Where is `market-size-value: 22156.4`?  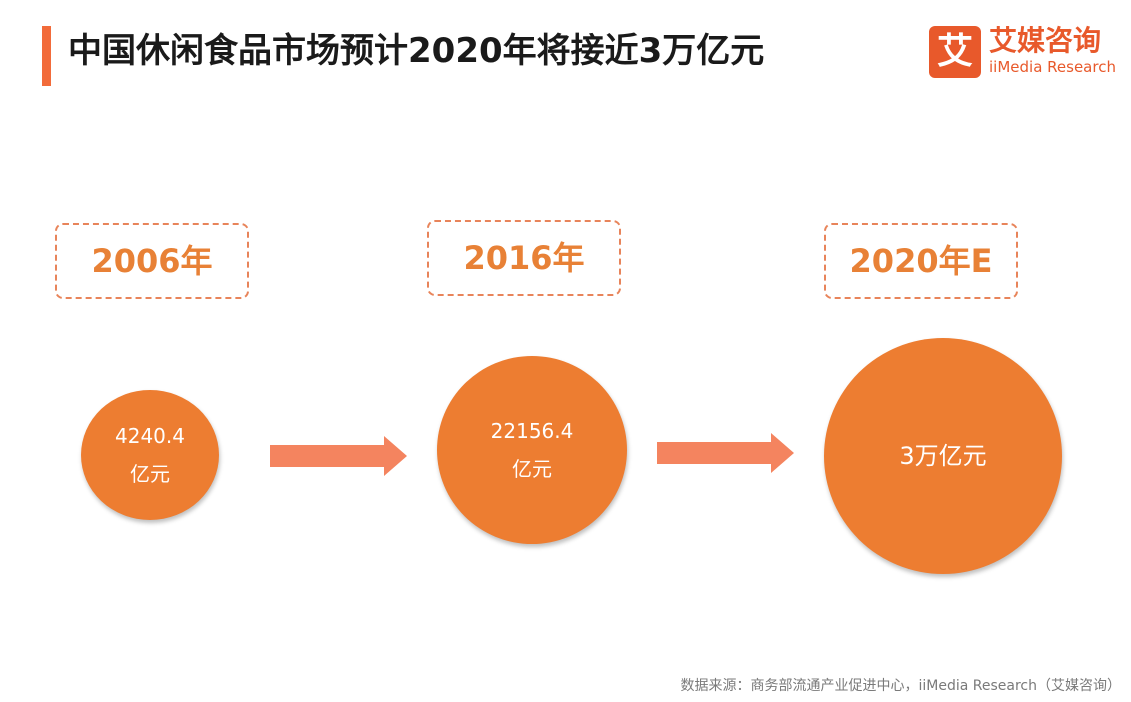
market-size-value: 22156.4 is located at coordinates (532, 431).